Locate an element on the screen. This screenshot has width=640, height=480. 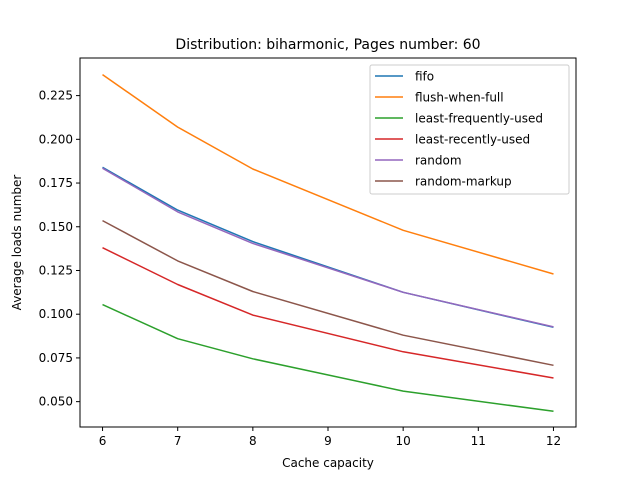
y-tick-label: 0.100 is located at coordinates (56, 314).